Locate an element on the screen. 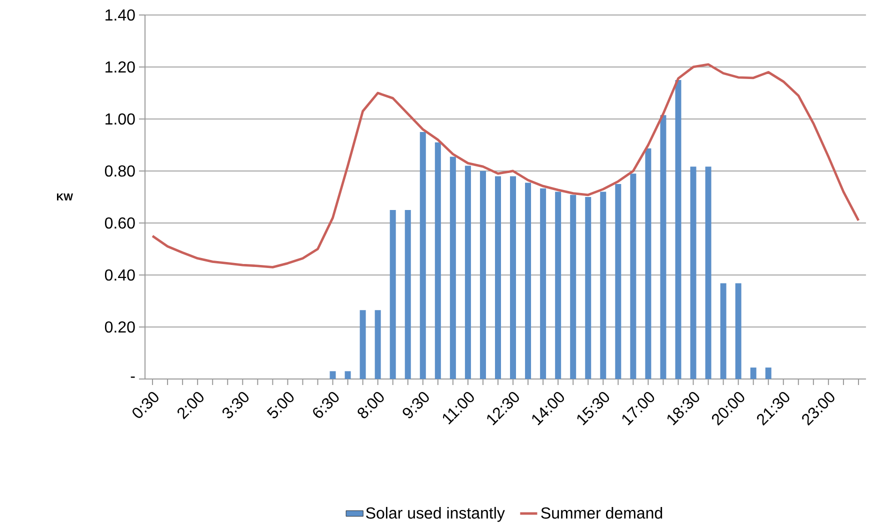  y-tick-label: 1.20 is located at coordinates (120, 67).